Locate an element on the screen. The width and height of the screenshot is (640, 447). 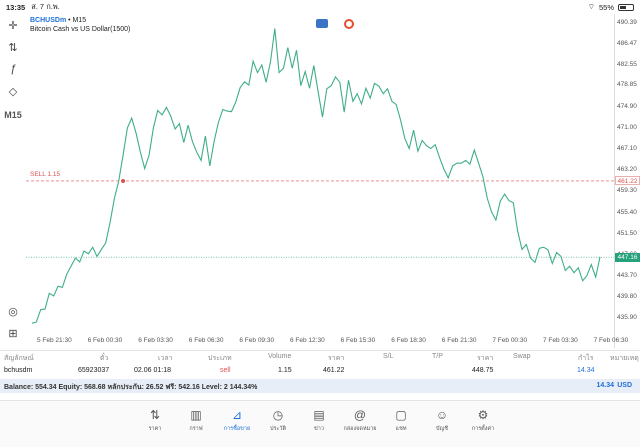
tab-label: ราคา is located at coordinates (155, 429).